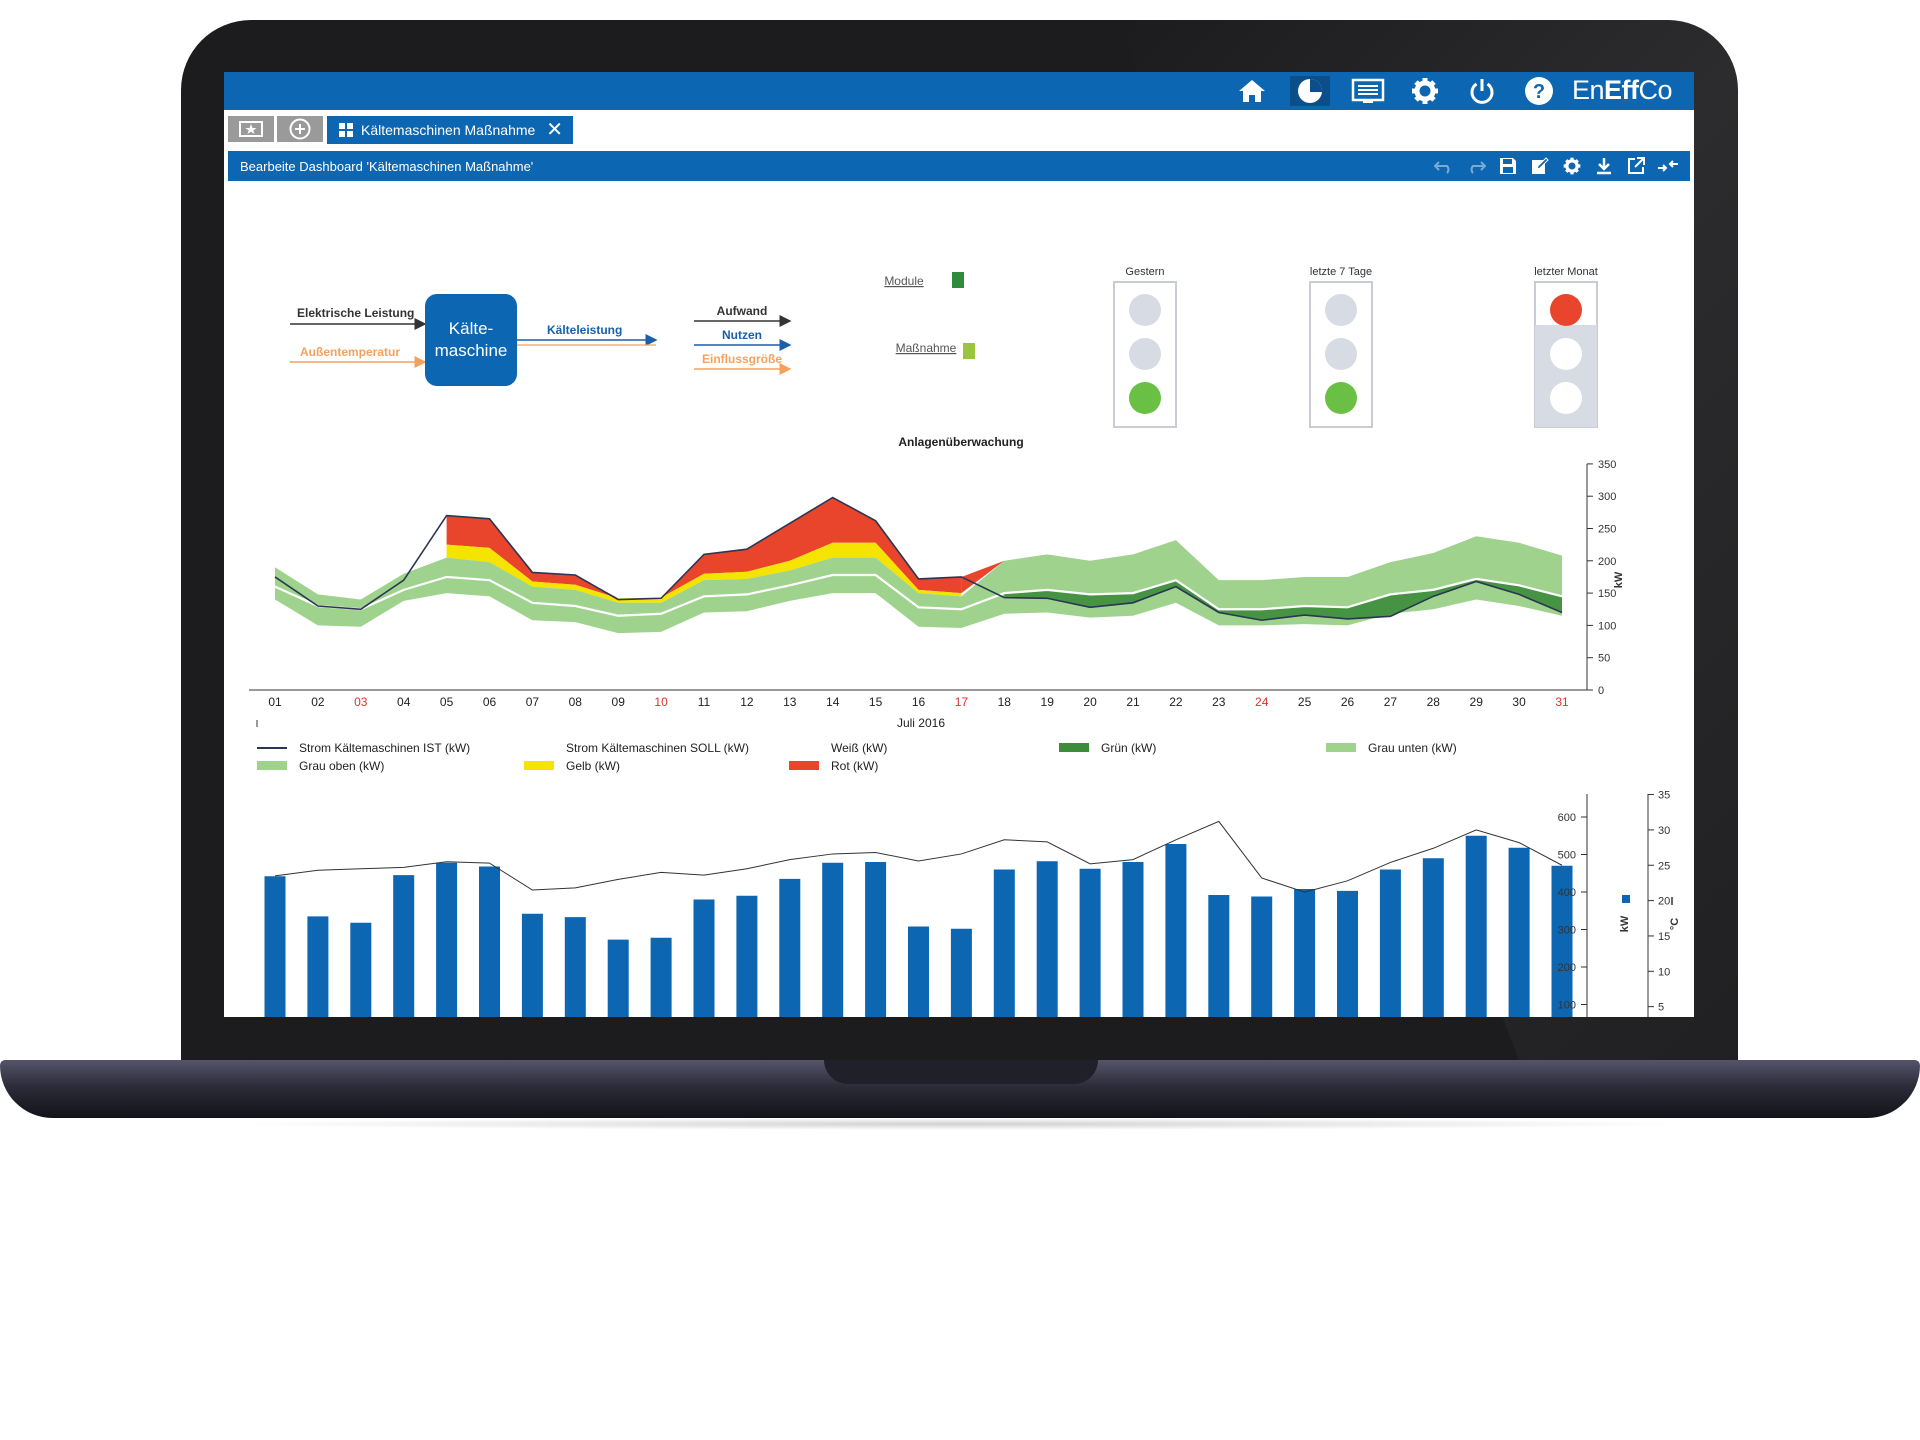 Image resolution: width=1920 pixels, height=1440 pixels. I want to click on x-tick-label: 10, so click(661, 702).